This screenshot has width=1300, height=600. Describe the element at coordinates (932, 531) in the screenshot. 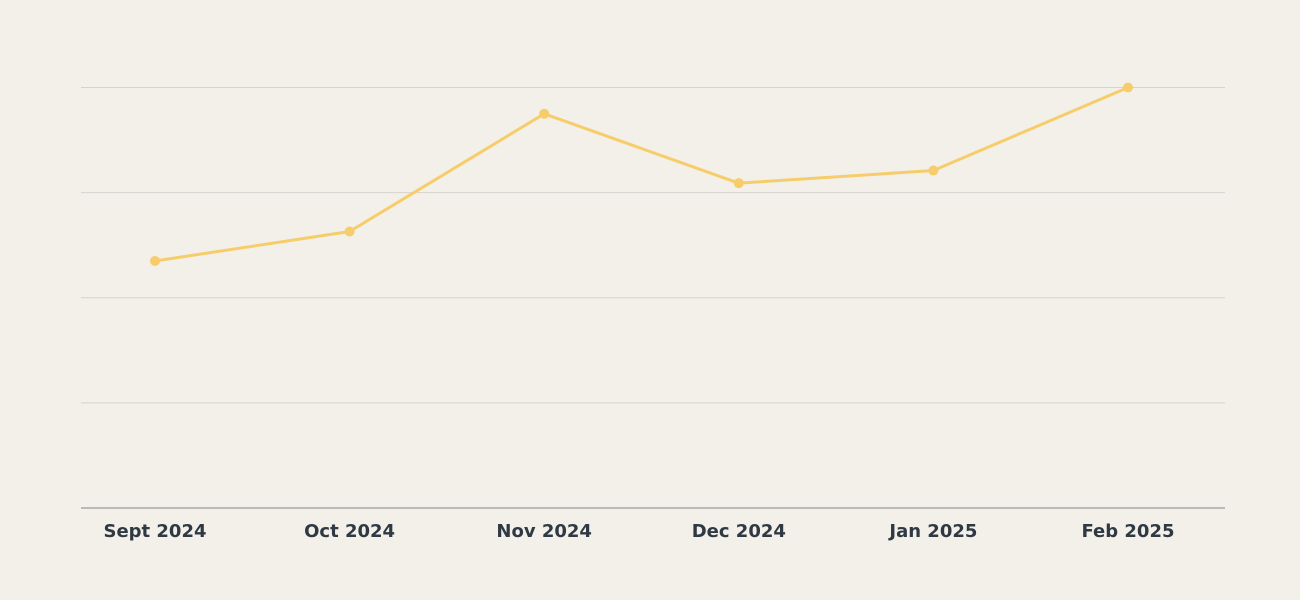

I see `x-tick-label: Jan 2025` at that location.